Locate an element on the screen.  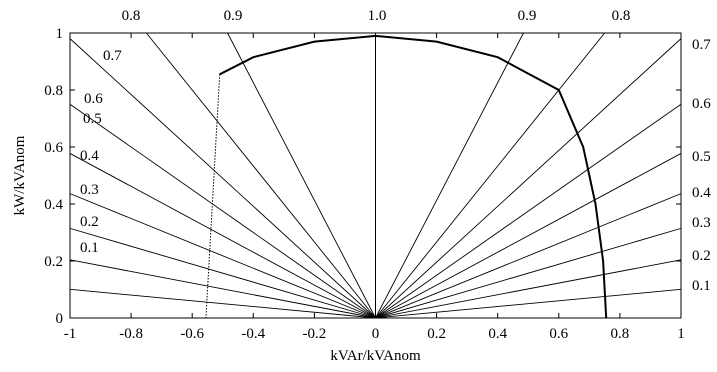
pf-ray-0_3-left is located at coordinates (222, 273).